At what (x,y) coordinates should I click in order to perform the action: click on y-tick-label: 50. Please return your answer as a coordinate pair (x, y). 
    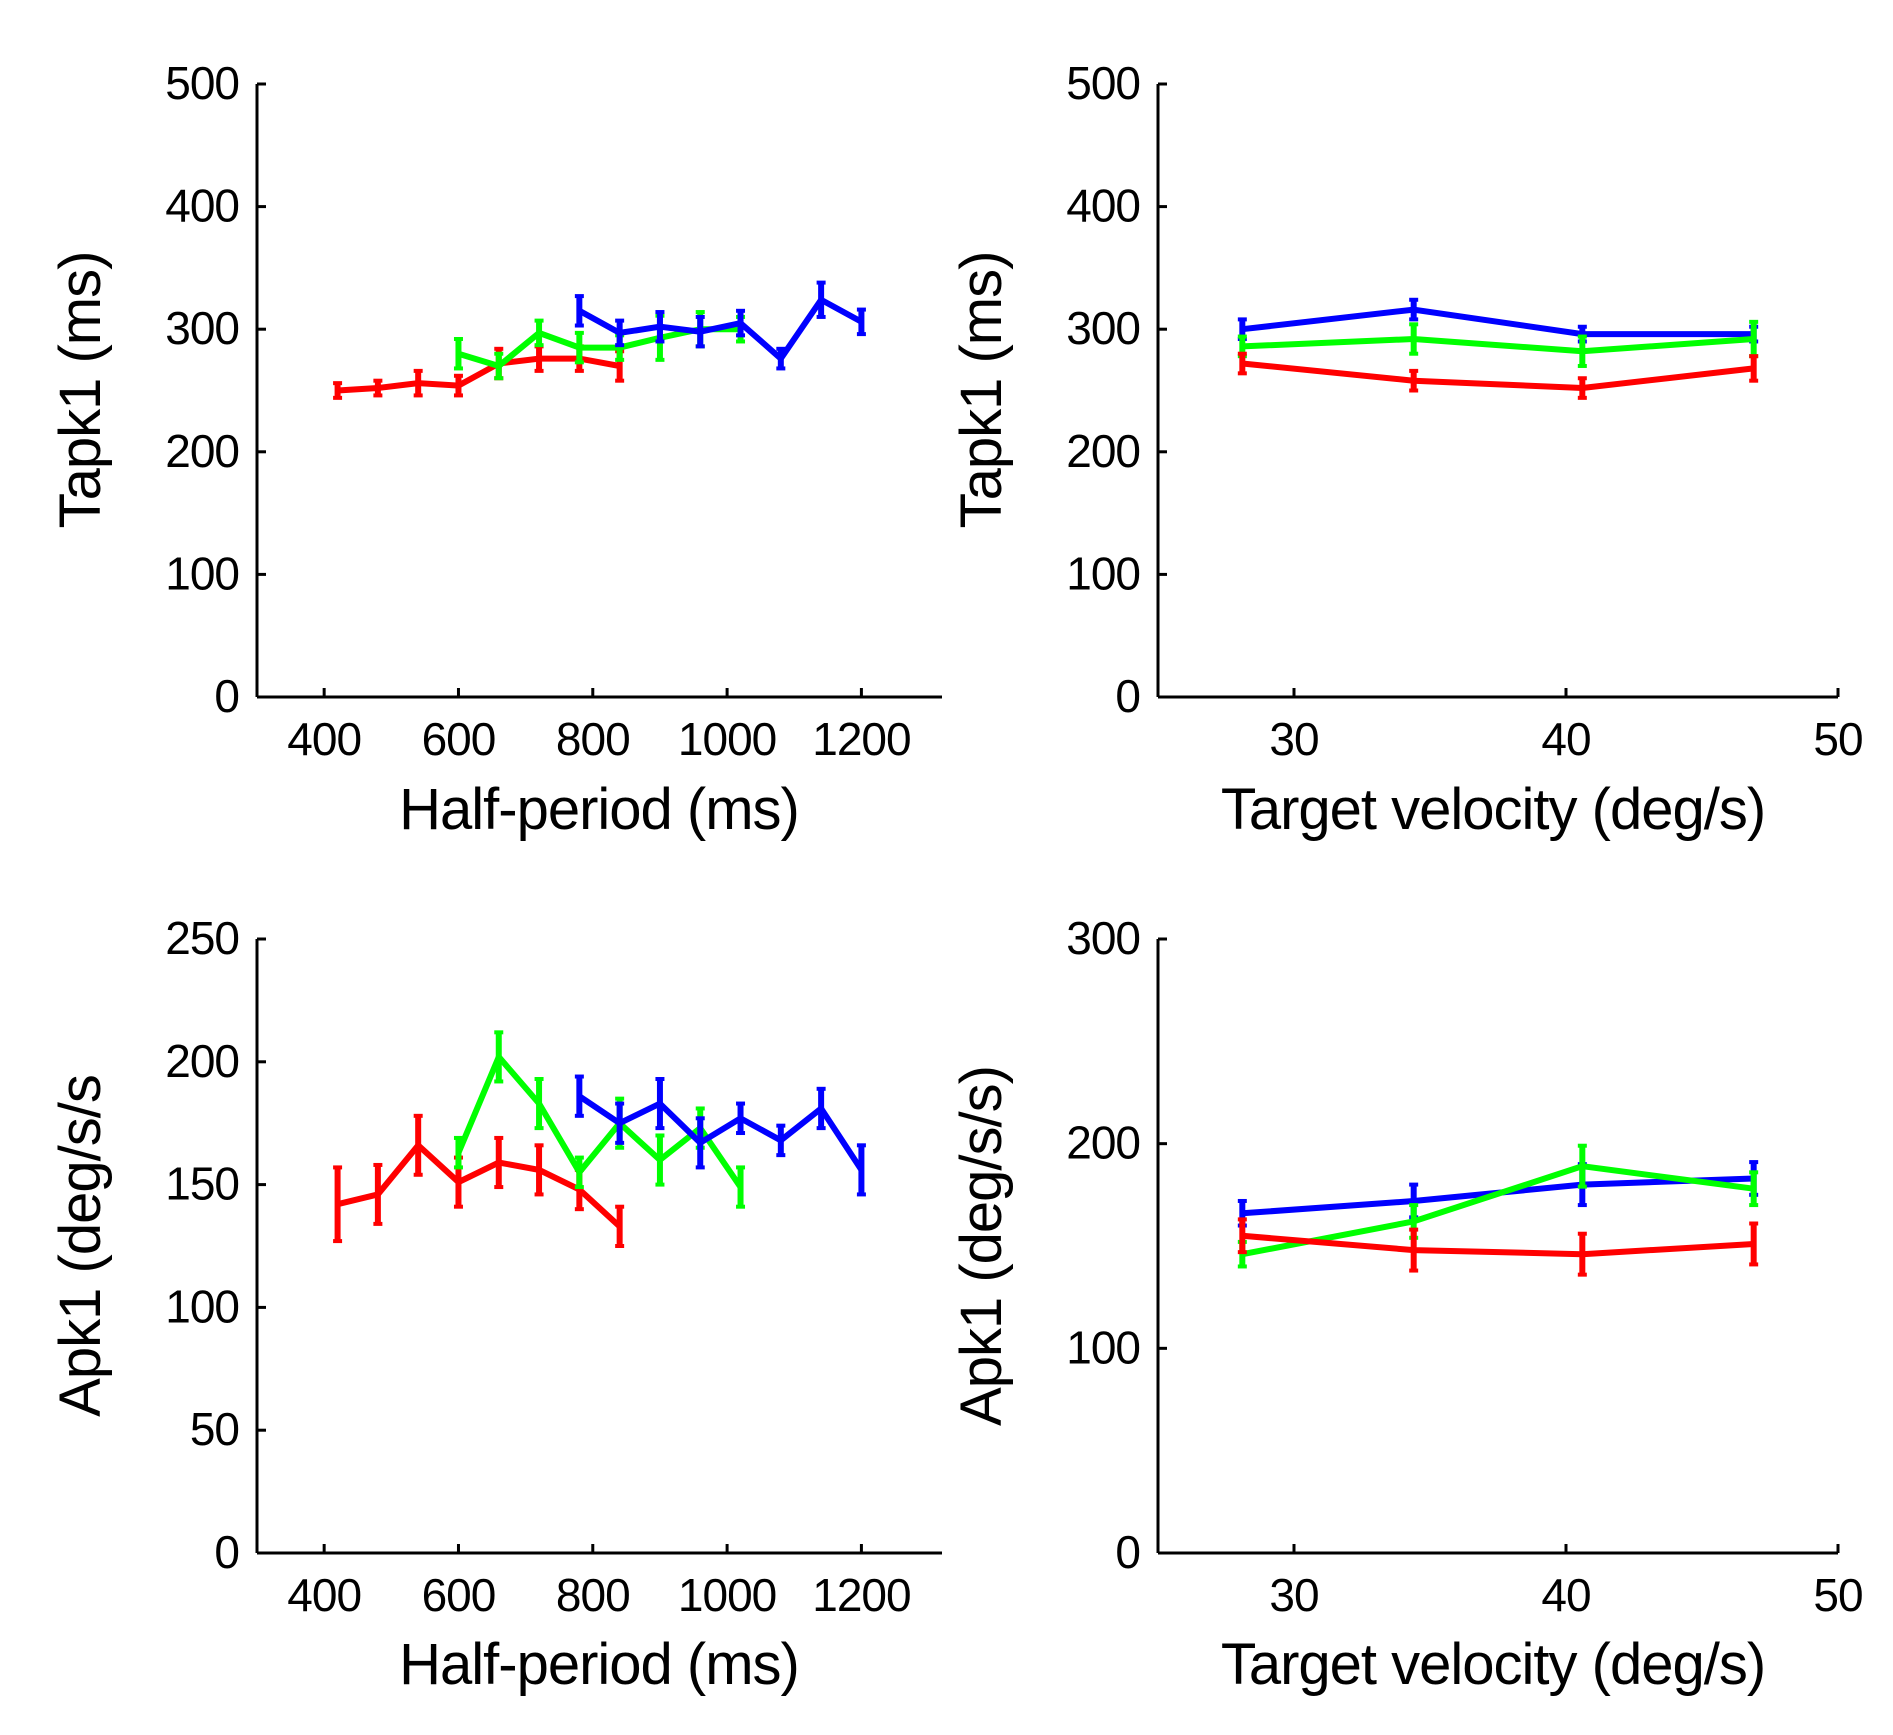
    Looking at the image, I should click on (214, 1429).